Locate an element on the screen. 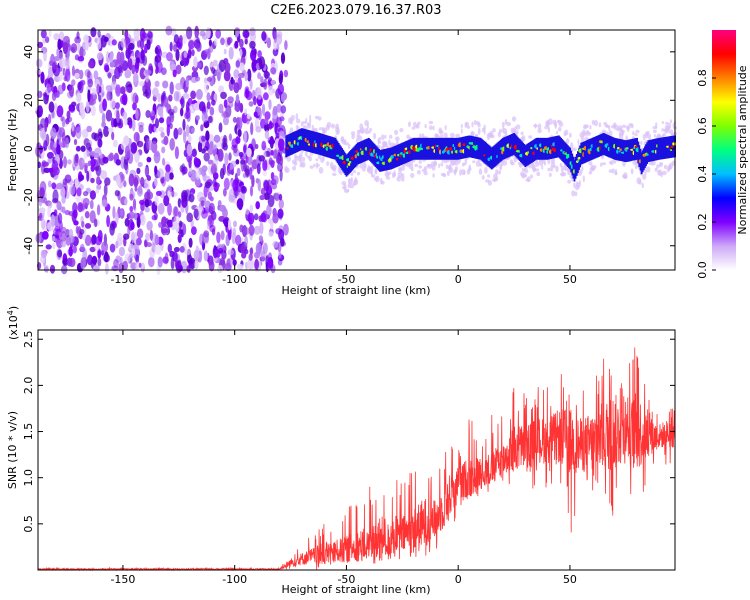  colorbar-tick-label: 0.0 is located at coordinates (702, 270).